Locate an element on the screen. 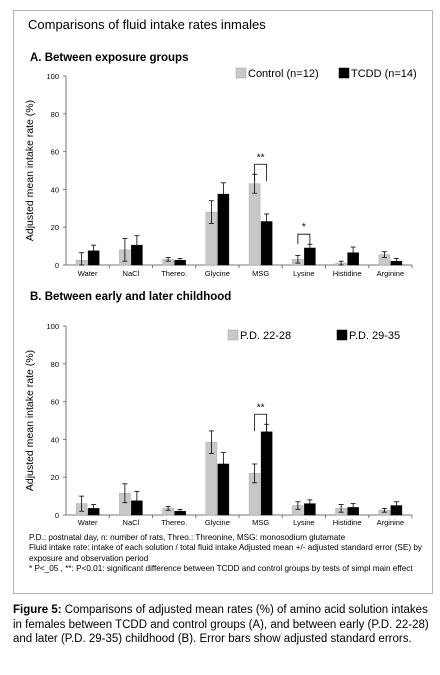  legend-label: P.D. 29-35 is located at coordinates (374, 336).